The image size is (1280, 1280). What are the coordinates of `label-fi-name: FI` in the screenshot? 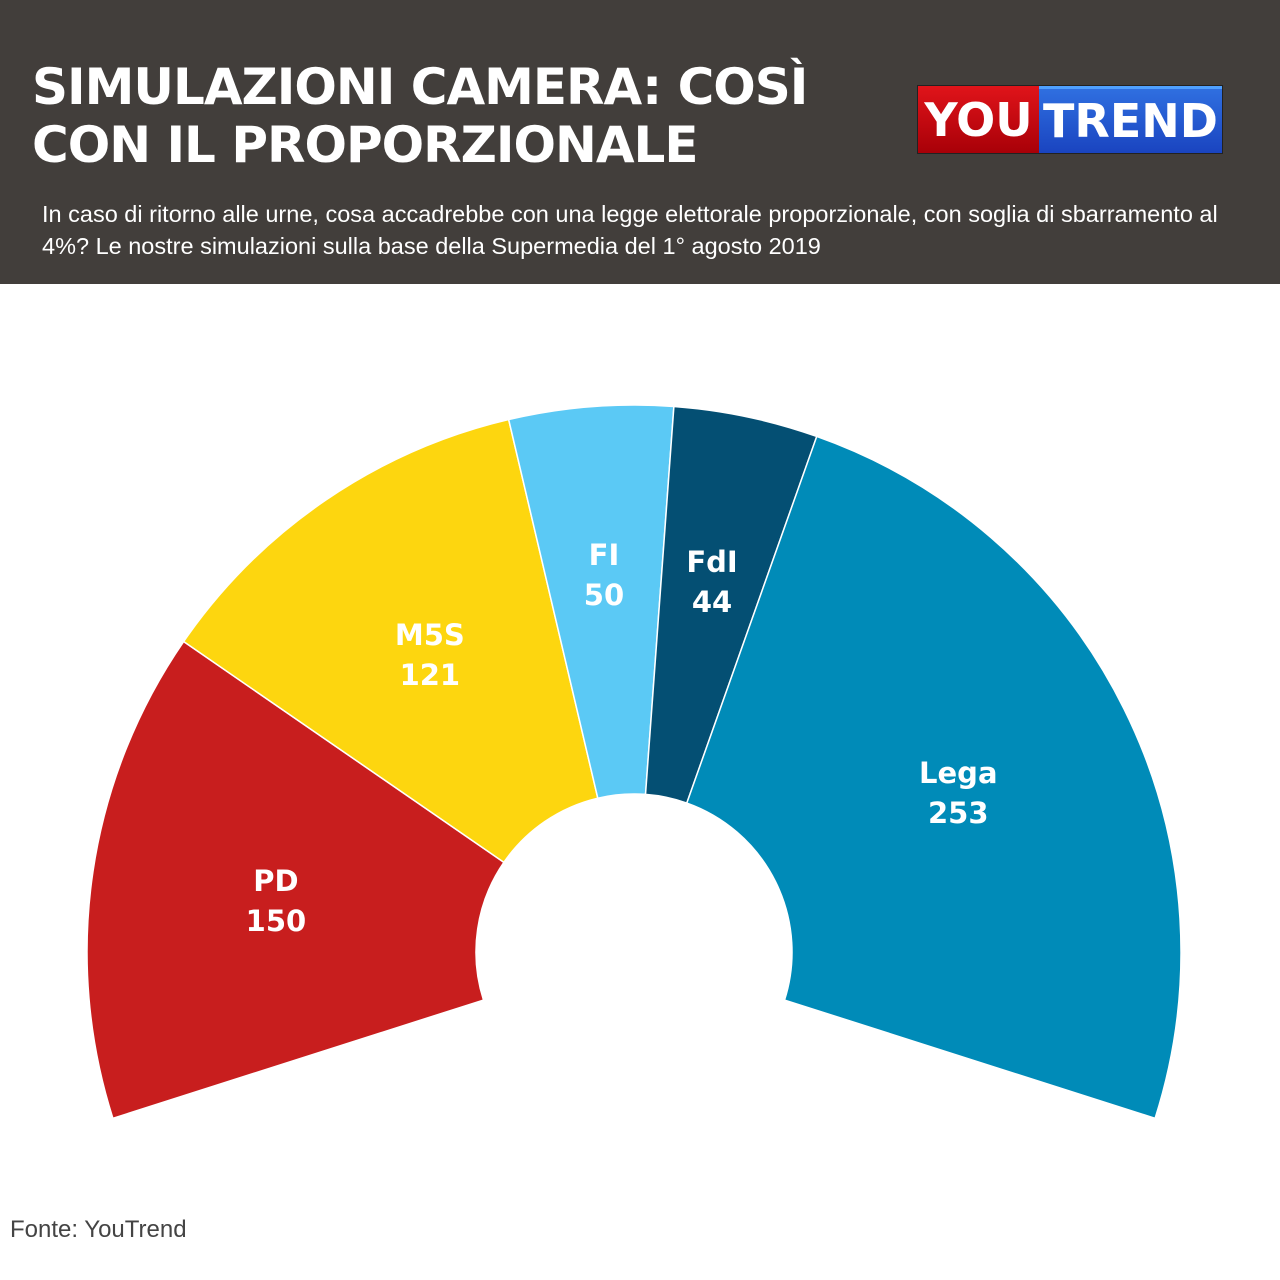 It's located at (604, 555).